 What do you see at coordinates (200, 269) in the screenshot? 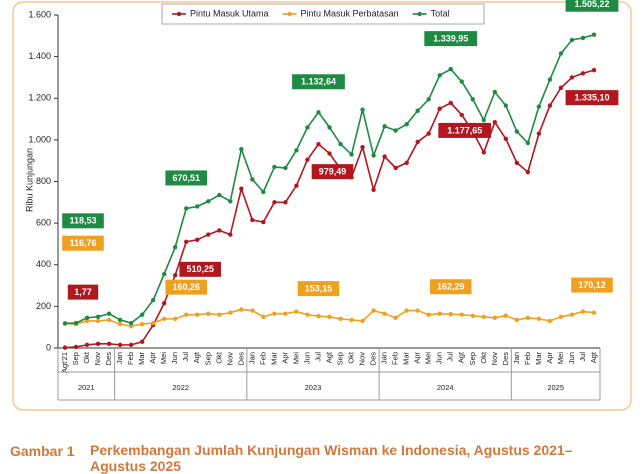
I see `value-label: 510,25` at bounding box center [200, 269].